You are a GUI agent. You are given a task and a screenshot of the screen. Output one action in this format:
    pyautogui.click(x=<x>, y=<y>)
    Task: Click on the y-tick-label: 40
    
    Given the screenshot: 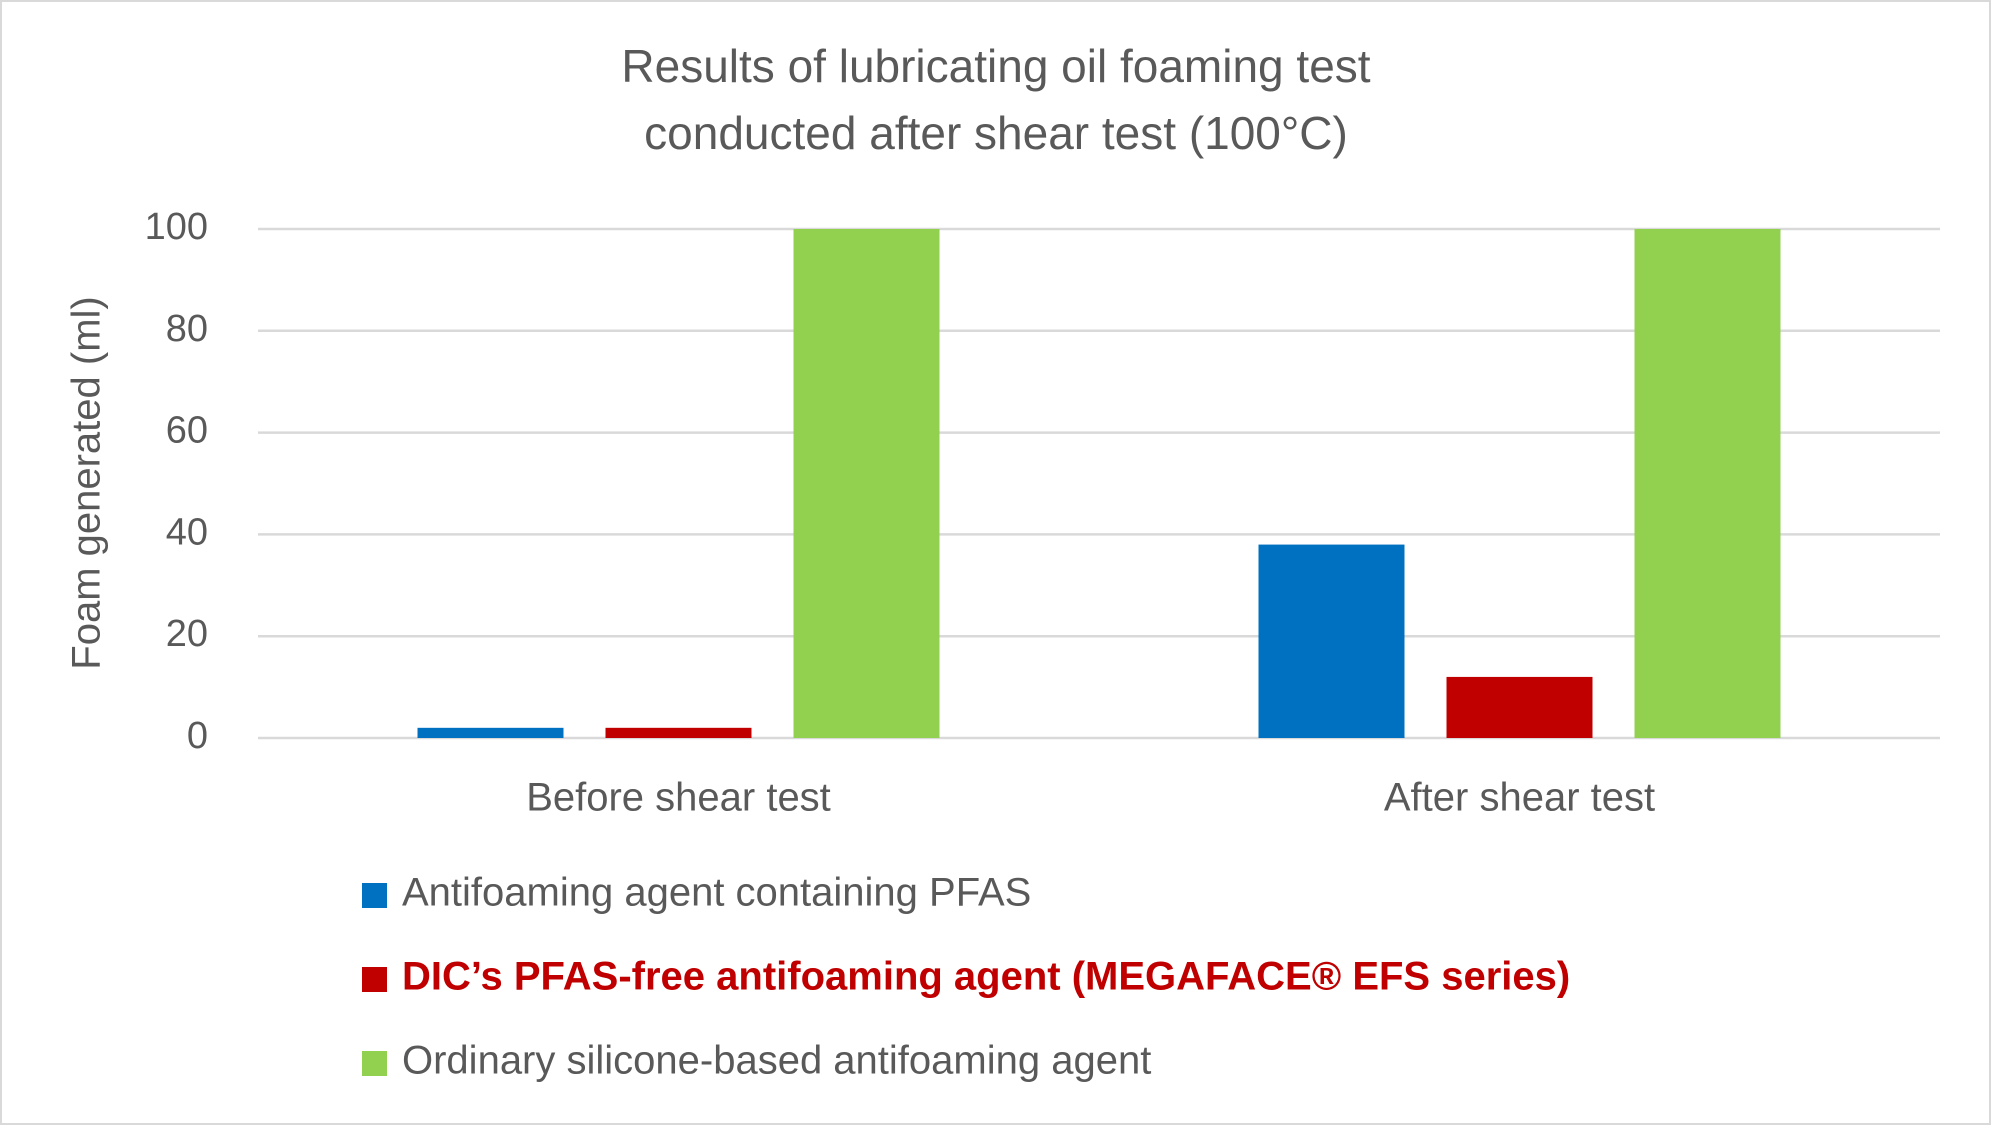 What is the action you would take?
    pyautogui.click(x=187, y=532)
    